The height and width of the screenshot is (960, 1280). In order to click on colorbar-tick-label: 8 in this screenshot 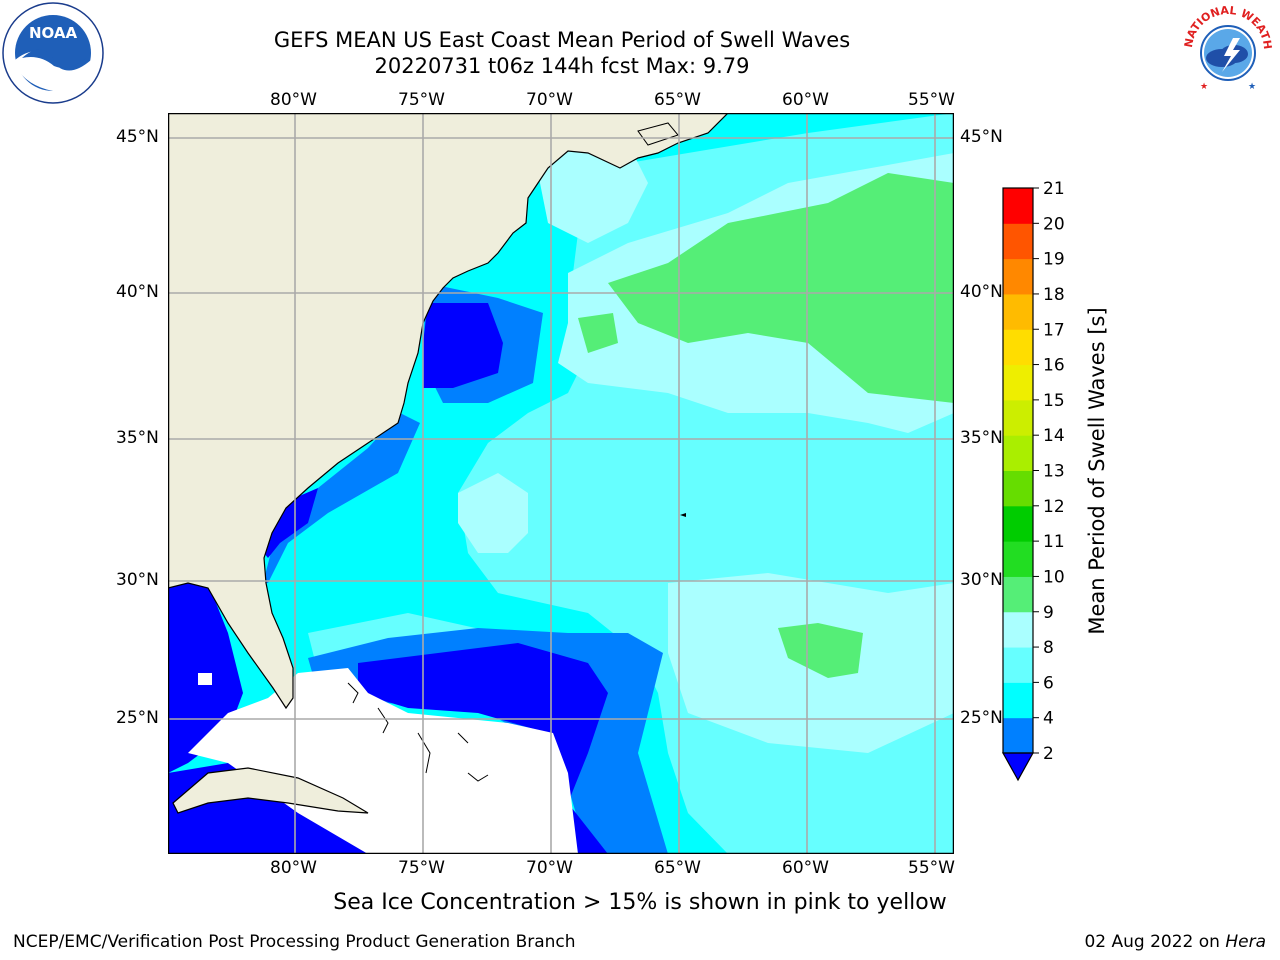, I will do `click(1048, 648)`.